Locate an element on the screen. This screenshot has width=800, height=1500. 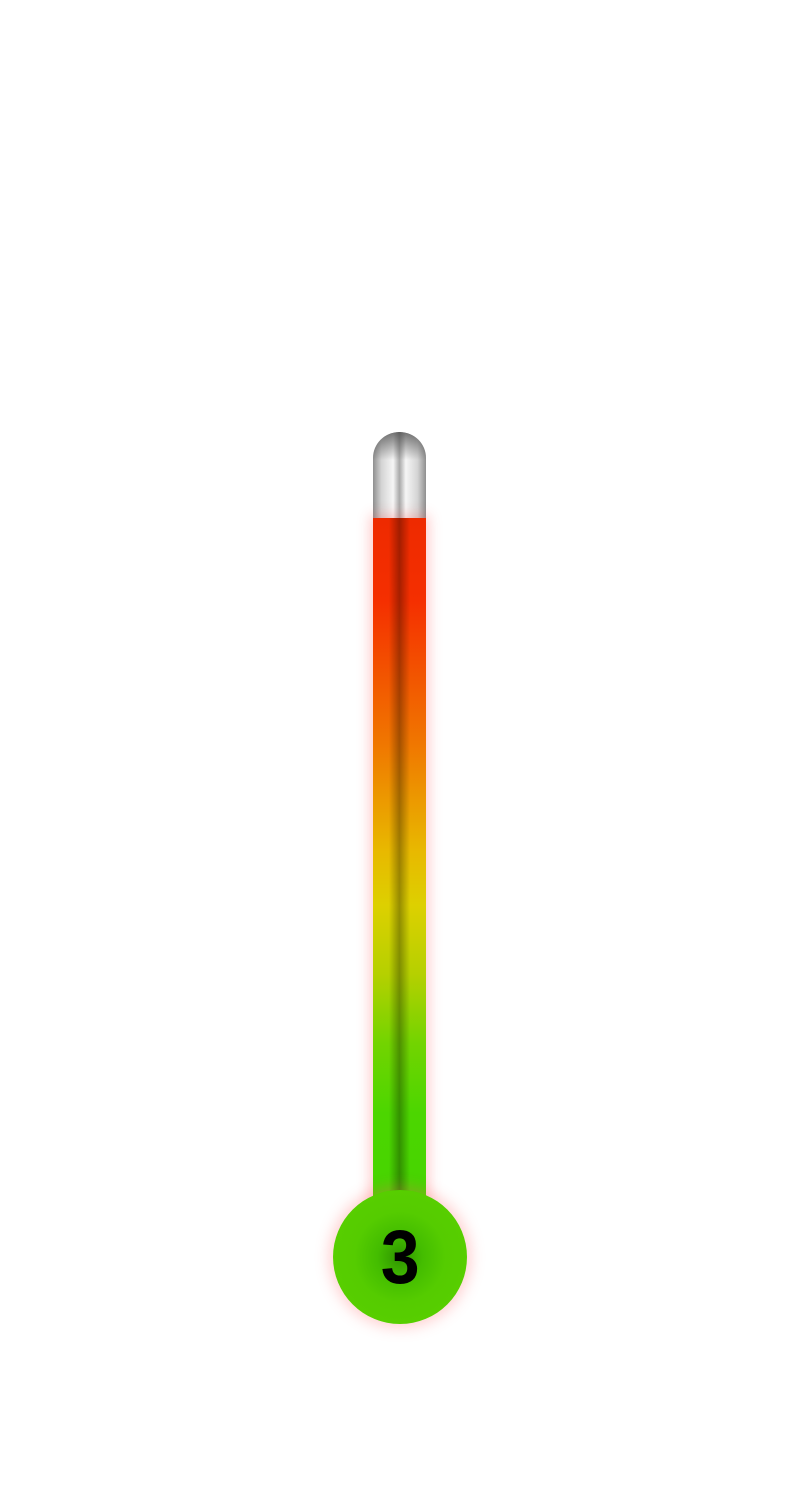
thermometer-fill is located at coordinates (399, 863).